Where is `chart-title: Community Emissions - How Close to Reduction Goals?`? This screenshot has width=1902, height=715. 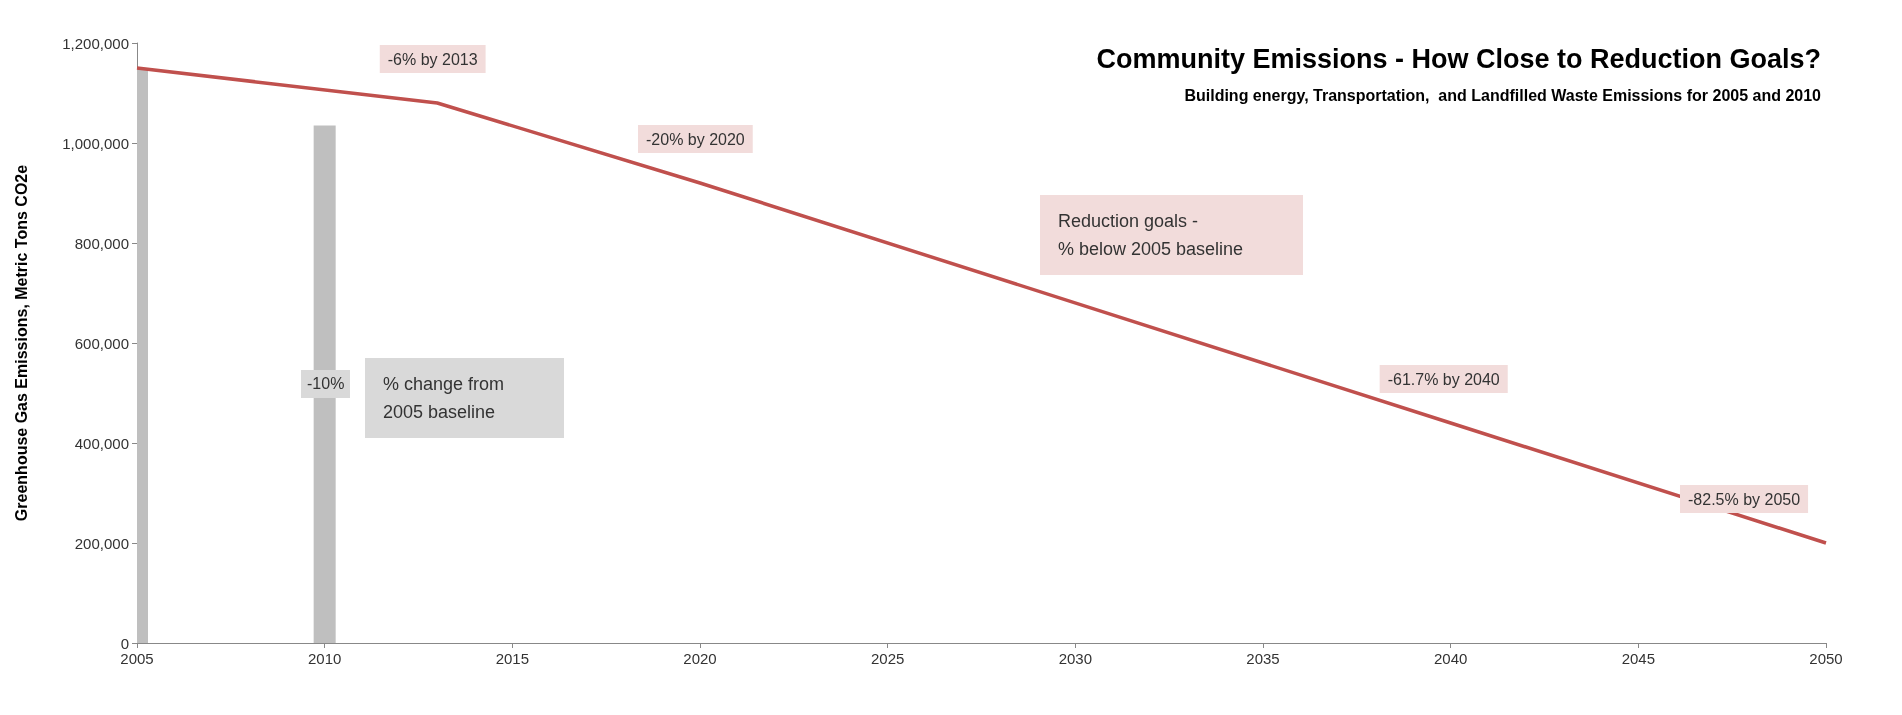 chart-title: Community Emissions - How Close to Reduction Goals? is located at coordinates (1459, 58).